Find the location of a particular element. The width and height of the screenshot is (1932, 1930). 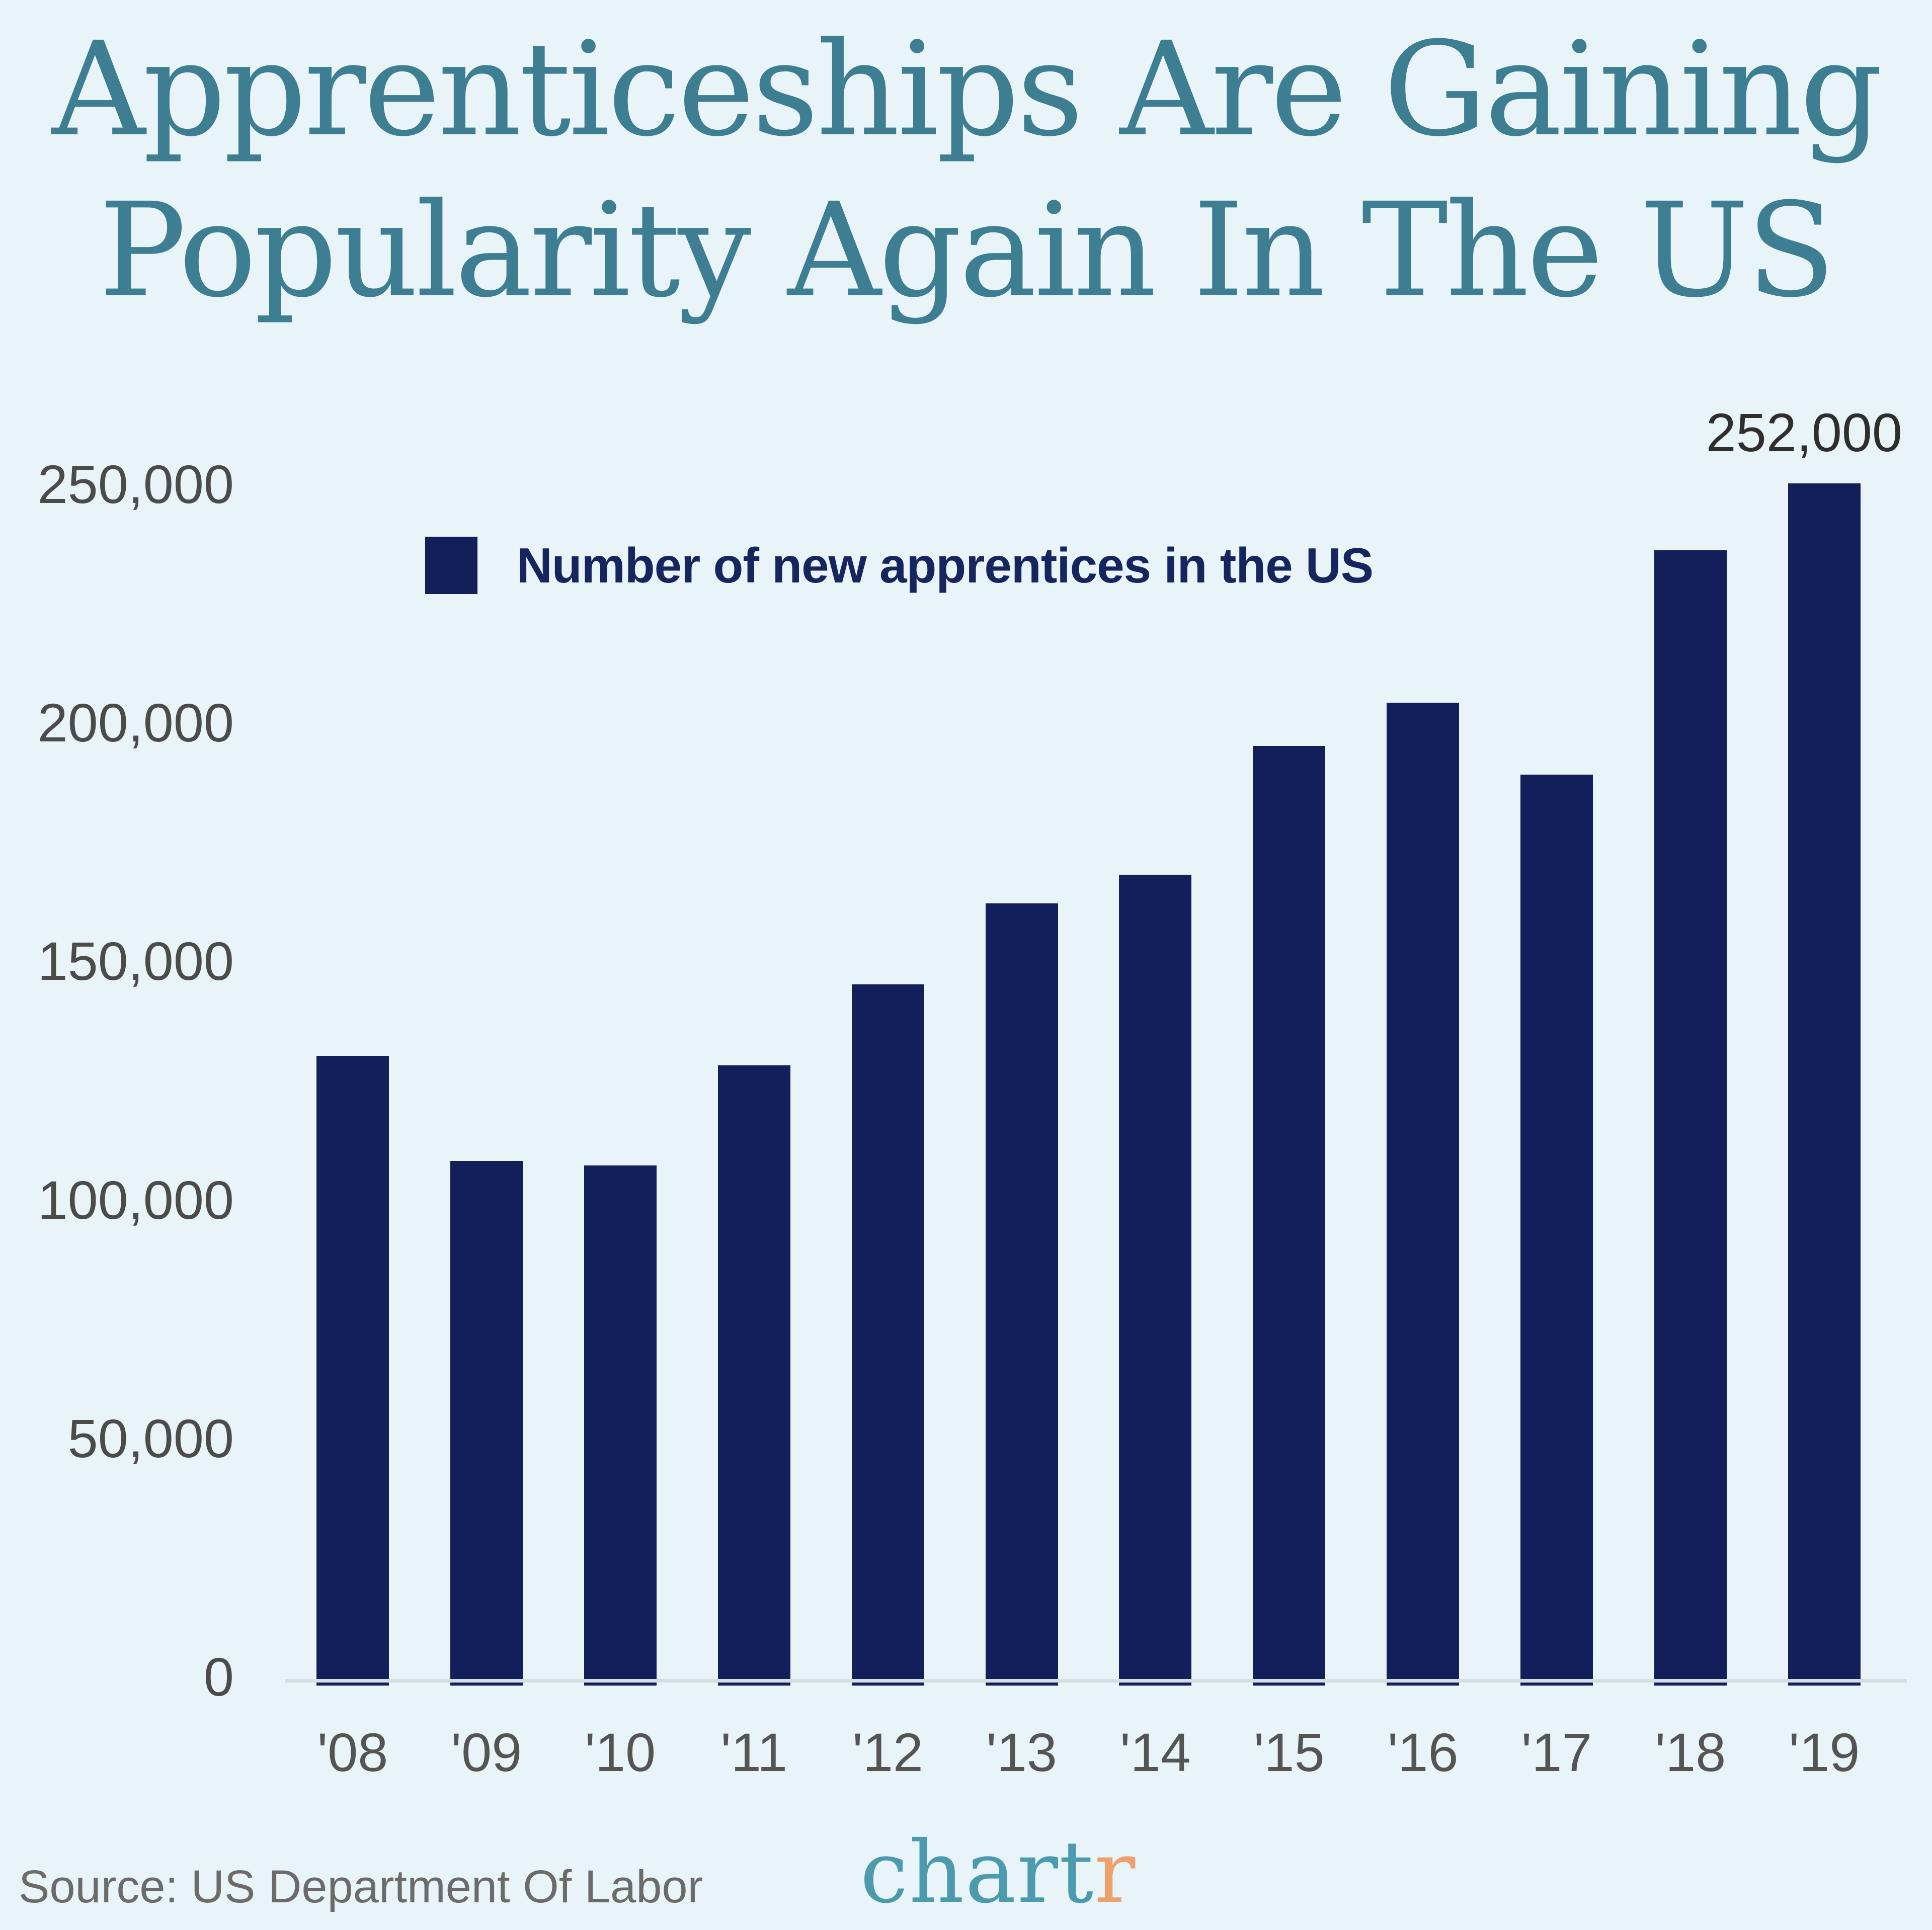

y-tick-label-0: 0 is located at coordinates (219, 1676).